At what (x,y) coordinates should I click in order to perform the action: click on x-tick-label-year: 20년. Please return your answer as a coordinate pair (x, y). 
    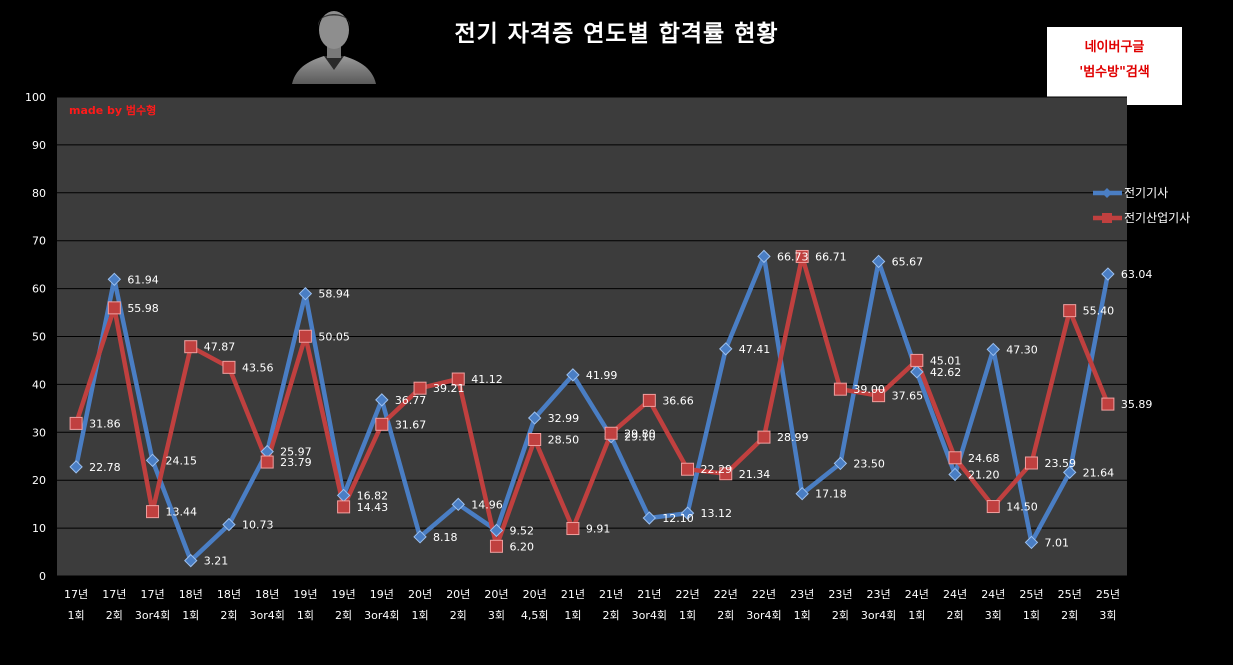
    Looking at the image, I should click on (420, 594).